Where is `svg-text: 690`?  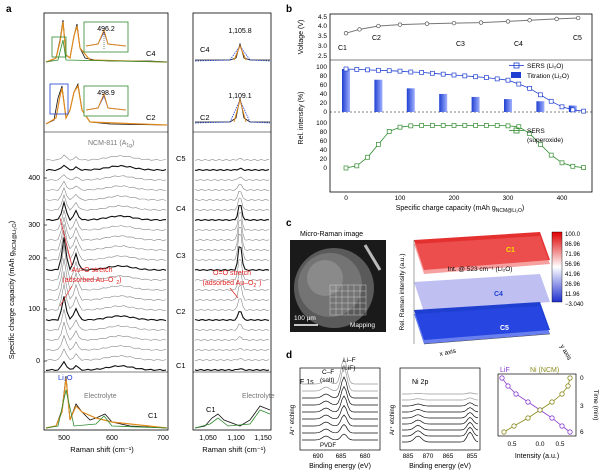
svg-text: 690 is located at coordinates (318, 456).